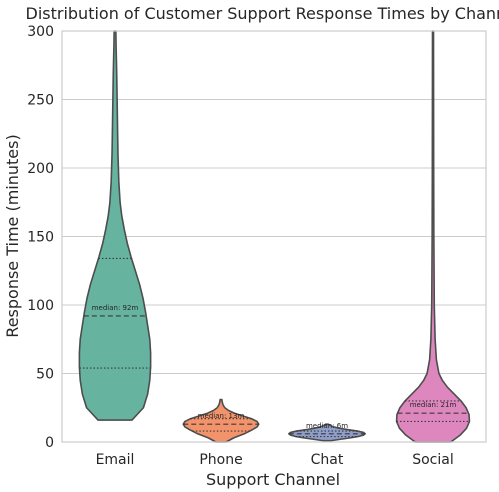 This screenshot has height=492, width=499. I want to click on y-tick-labels: 0 50 100 150 200 250 300, so click(40, 237).